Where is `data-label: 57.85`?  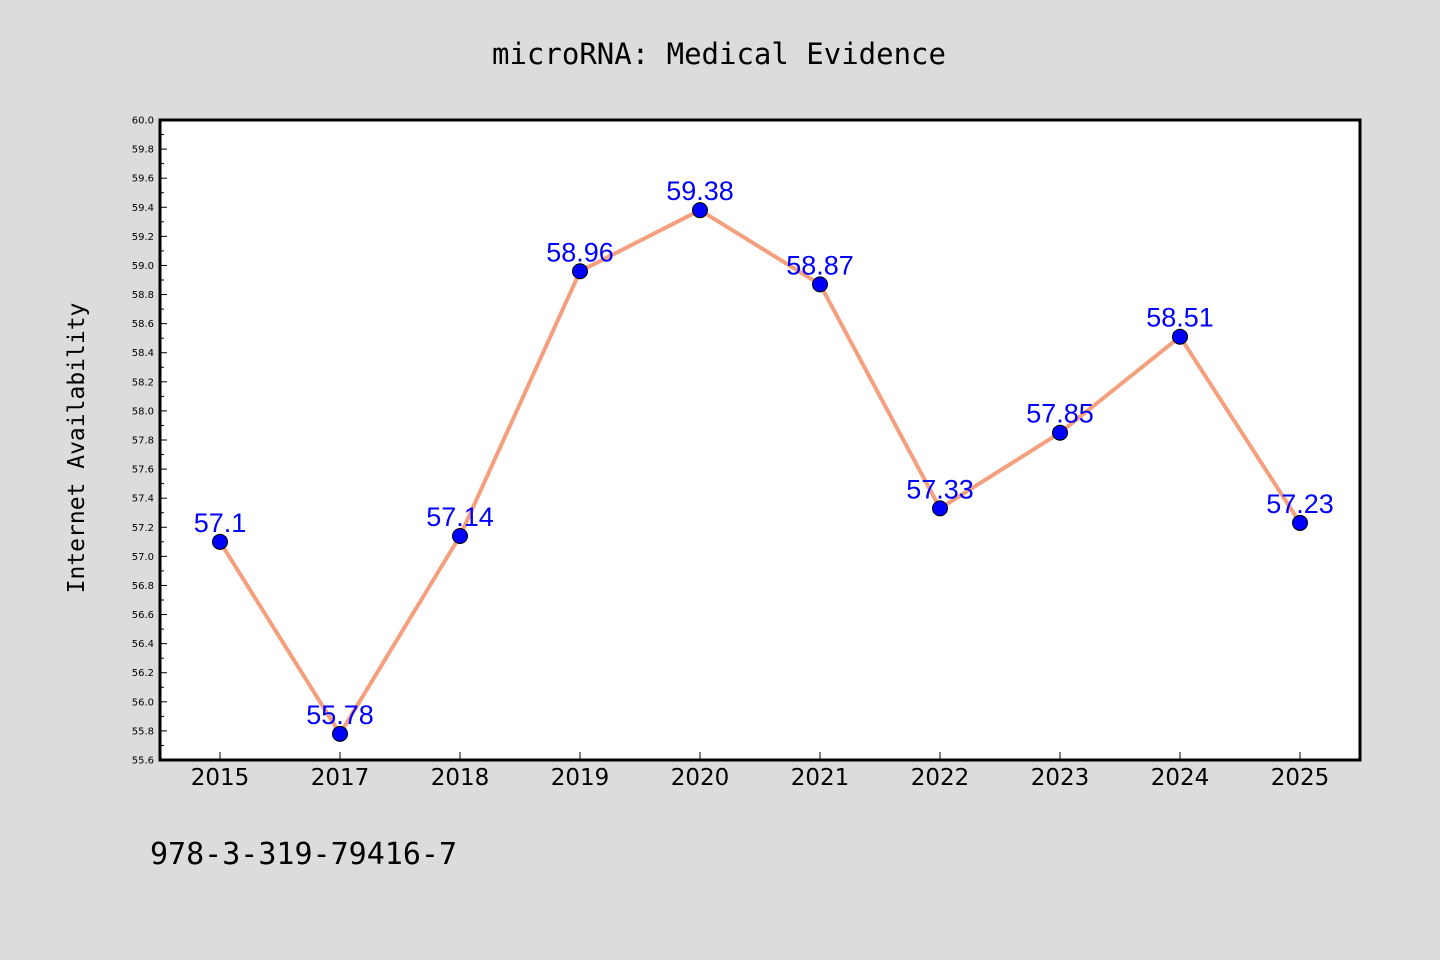 data-label: 57.85 is located at coordinates (1060, 414).